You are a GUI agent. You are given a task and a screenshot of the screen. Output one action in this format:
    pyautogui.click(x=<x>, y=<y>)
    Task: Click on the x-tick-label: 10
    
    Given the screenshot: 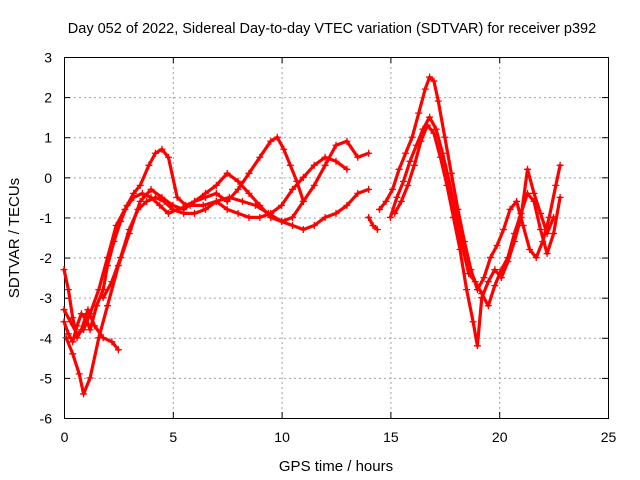 What is the action you would take?
    pyautogui.click(x=282, y=437)
    